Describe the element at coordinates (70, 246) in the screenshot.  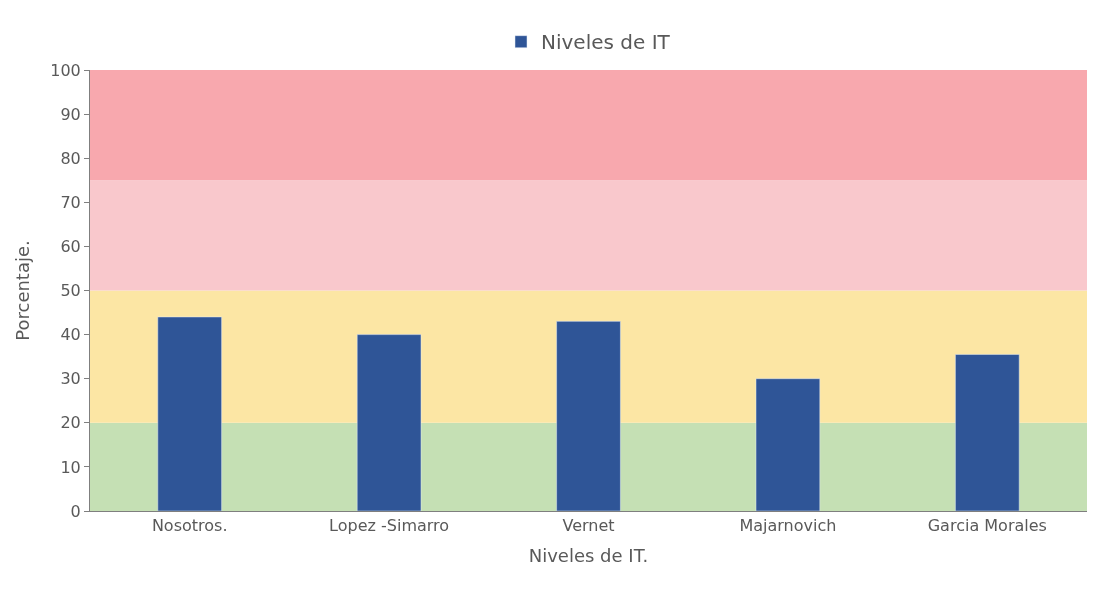
I see `y-tick-label: 60` at that location.